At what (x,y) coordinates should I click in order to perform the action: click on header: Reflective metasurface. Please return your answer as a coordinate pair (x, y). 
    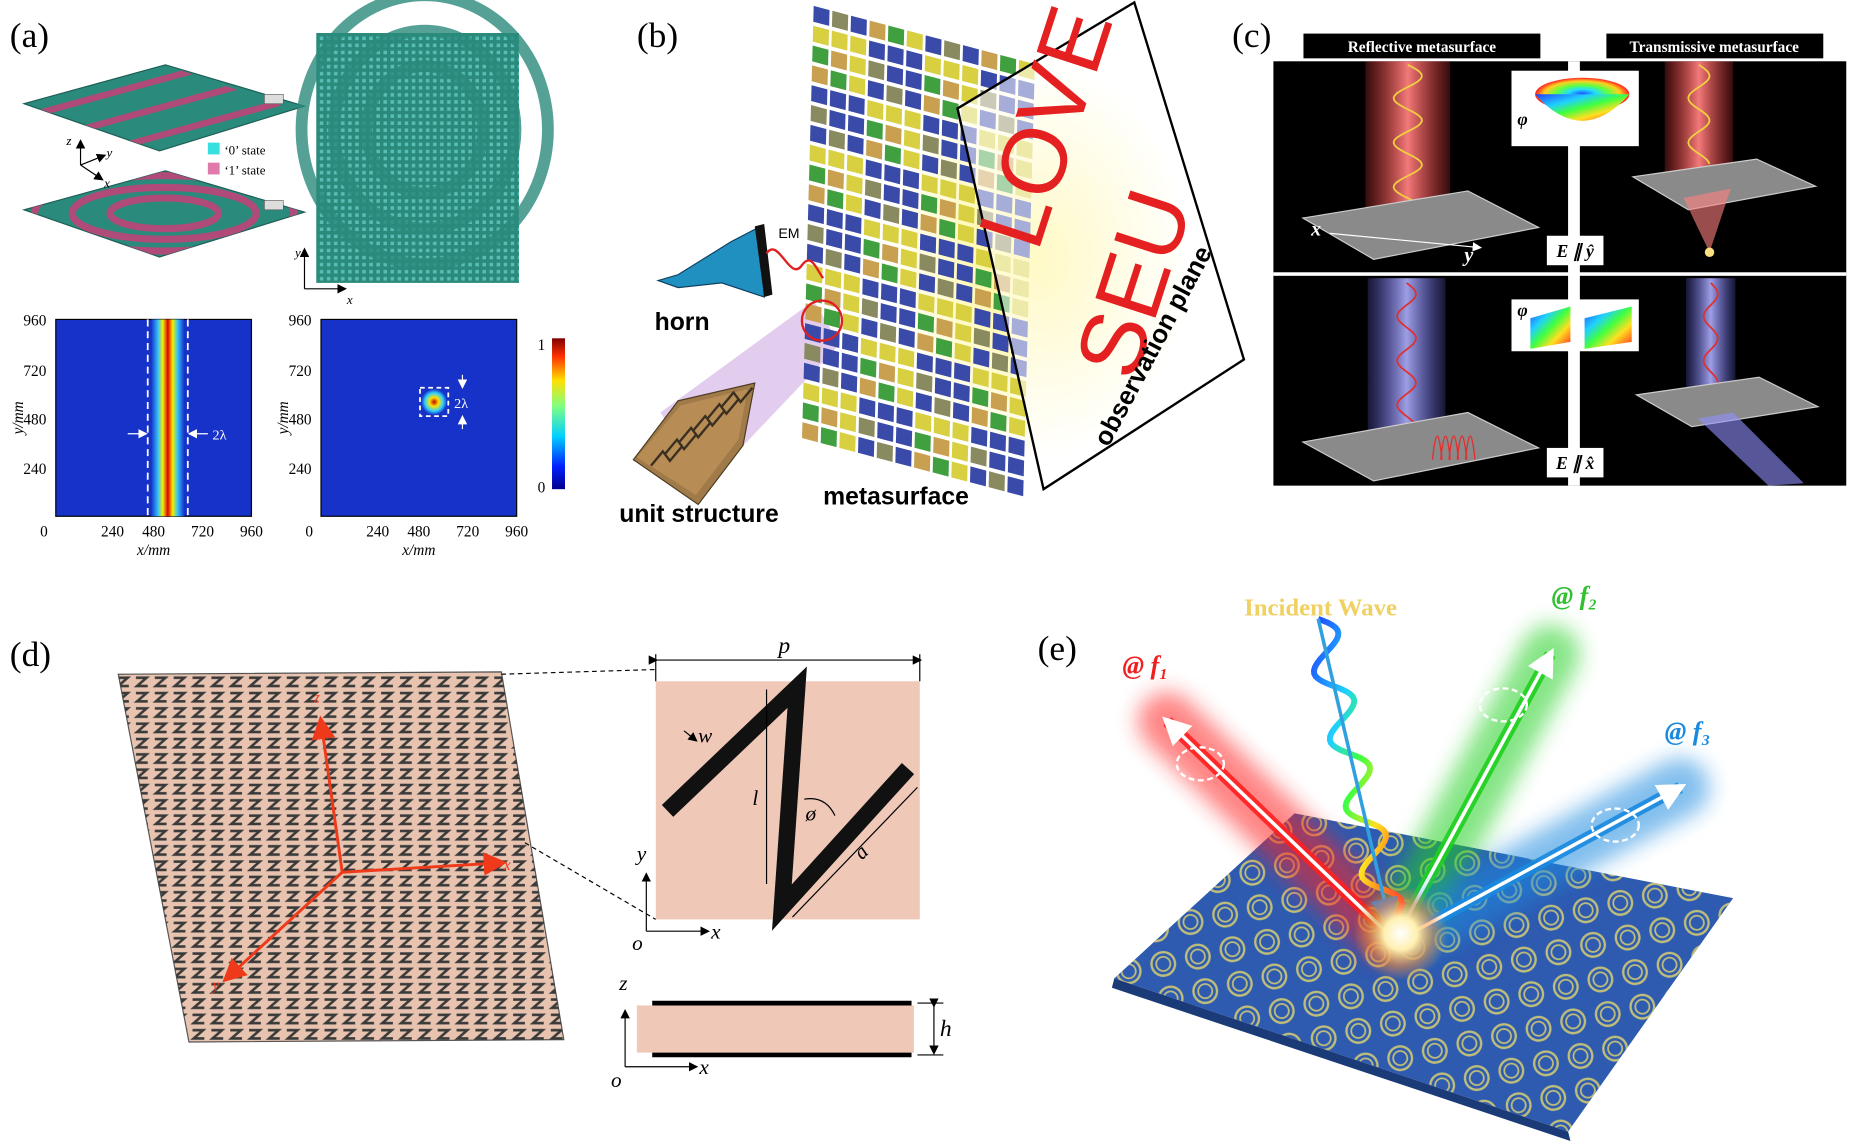
    Looking at the image, I should click on (1422, 47).